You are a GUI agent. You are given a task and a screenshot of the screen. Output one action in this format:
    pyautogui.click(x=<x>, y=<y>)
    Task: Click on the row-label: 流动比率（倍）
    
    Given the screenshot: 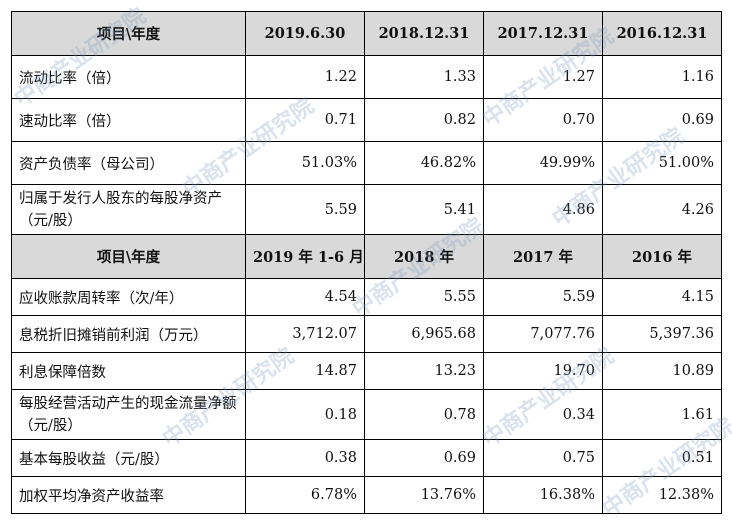 What is the action you would take?
    pyautogui.click(x=128, y=77)
    